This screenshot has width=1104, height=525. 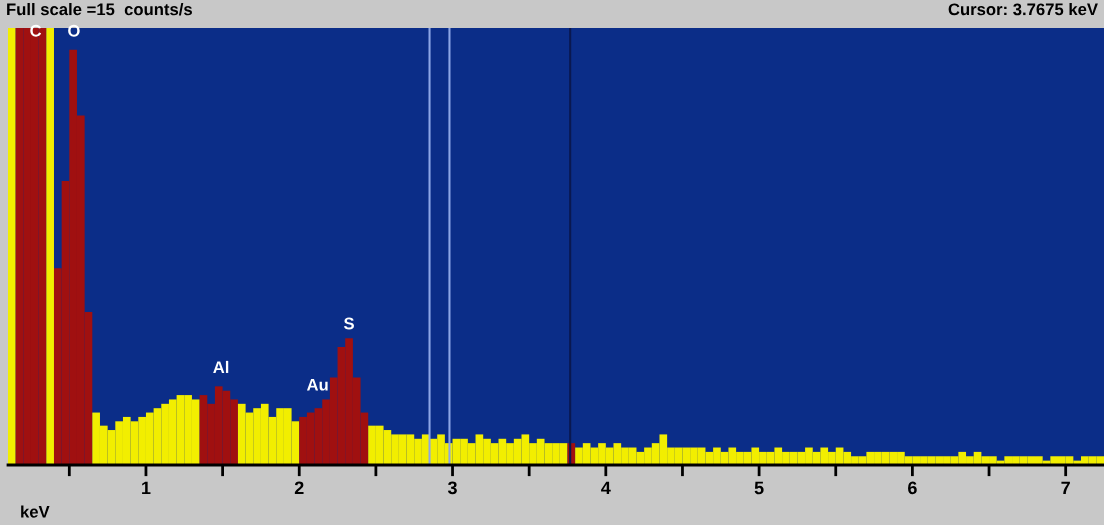 What do you see at coordinates (606, 488) in the screenshot?
I see `x-tick-label: 4` at bounding box center [606, 488].